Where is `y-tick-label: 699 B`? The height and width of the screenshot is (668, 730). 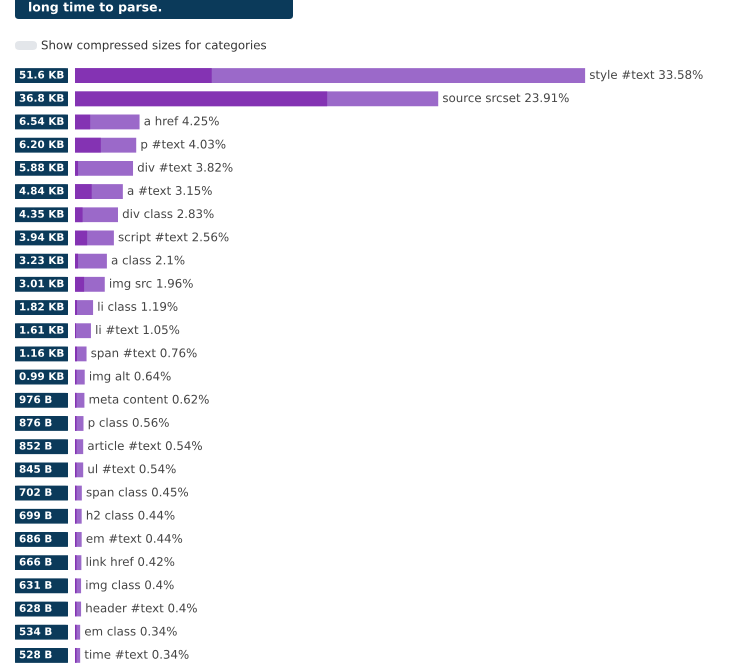
y-tick-label: 699 B is located at coordinates (36, 515).